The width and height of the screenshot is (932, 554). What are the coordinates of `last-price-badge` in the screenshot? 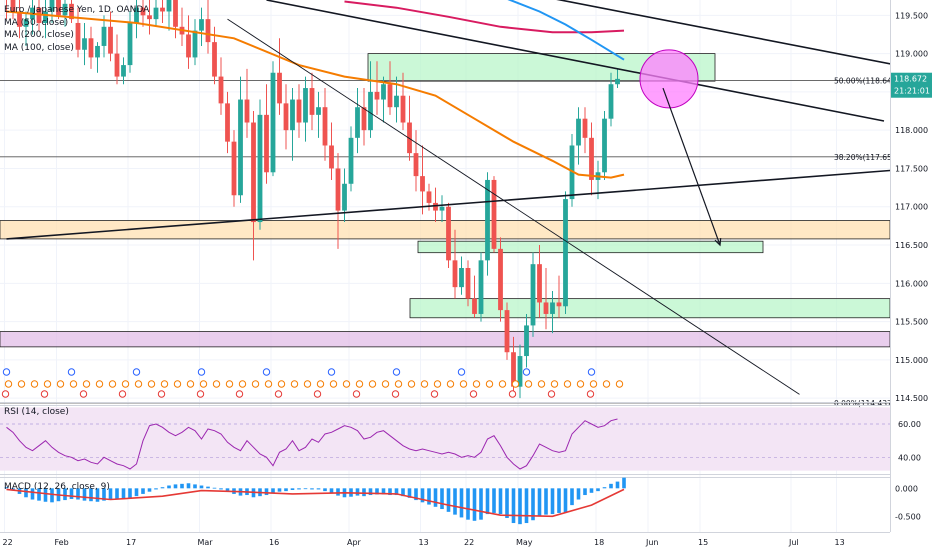 It's located at (911, 85).